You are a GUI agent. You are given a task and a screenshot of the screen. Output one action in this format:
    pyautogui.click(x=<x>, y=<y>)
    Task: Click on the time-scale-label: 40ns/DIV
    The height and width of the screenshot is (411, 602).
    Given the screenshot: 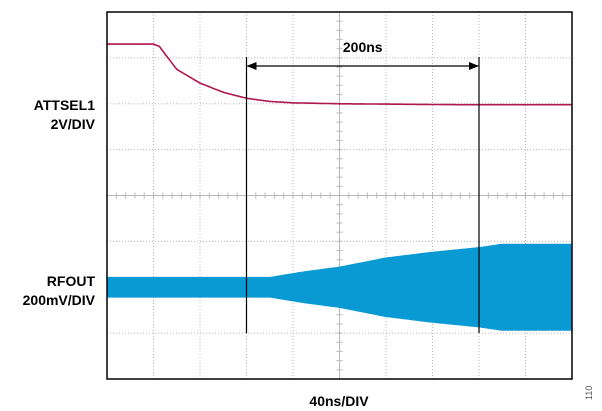 What is the action you would take?
    pyautogui.click(x=339, y=401)
    